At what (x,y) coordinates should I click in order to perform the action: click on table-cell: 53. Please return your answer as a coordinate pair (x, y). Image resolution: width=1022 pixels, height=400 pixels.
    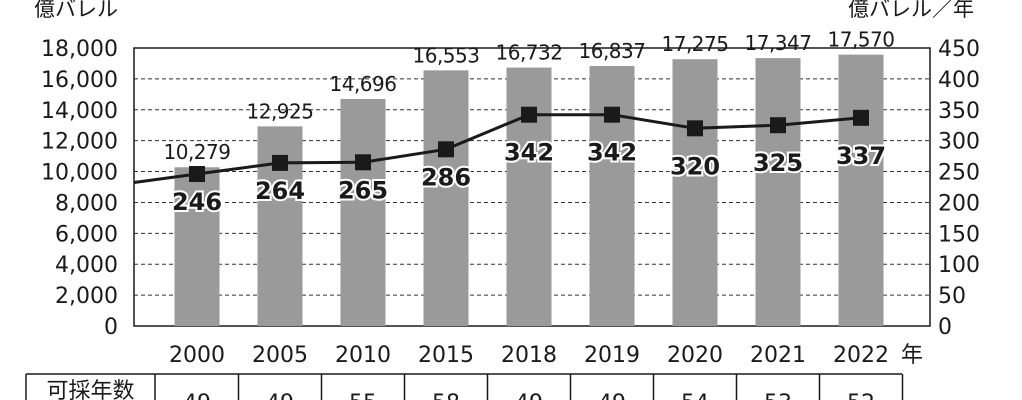
    Looking at the image, I should click on (778, 395).